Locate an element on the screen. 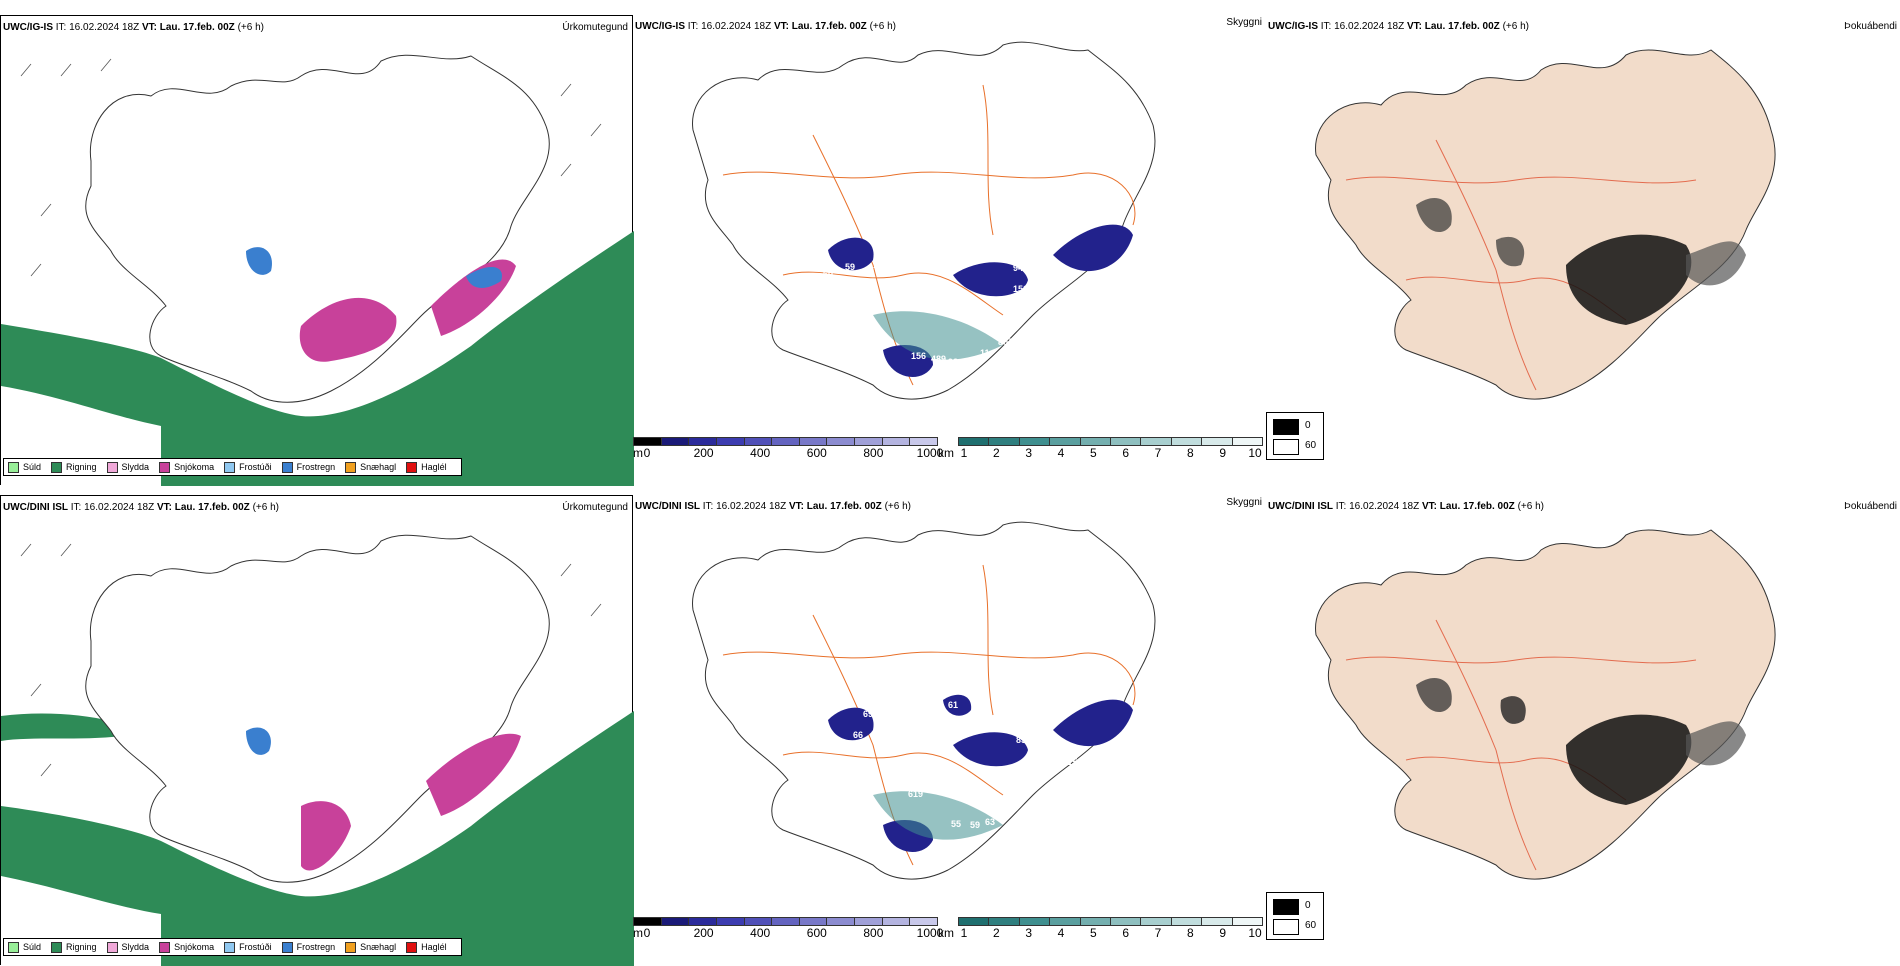 This screenshot has height=966, width=1900. scale-tick-label: 600 is located at coordinates (816, 453).